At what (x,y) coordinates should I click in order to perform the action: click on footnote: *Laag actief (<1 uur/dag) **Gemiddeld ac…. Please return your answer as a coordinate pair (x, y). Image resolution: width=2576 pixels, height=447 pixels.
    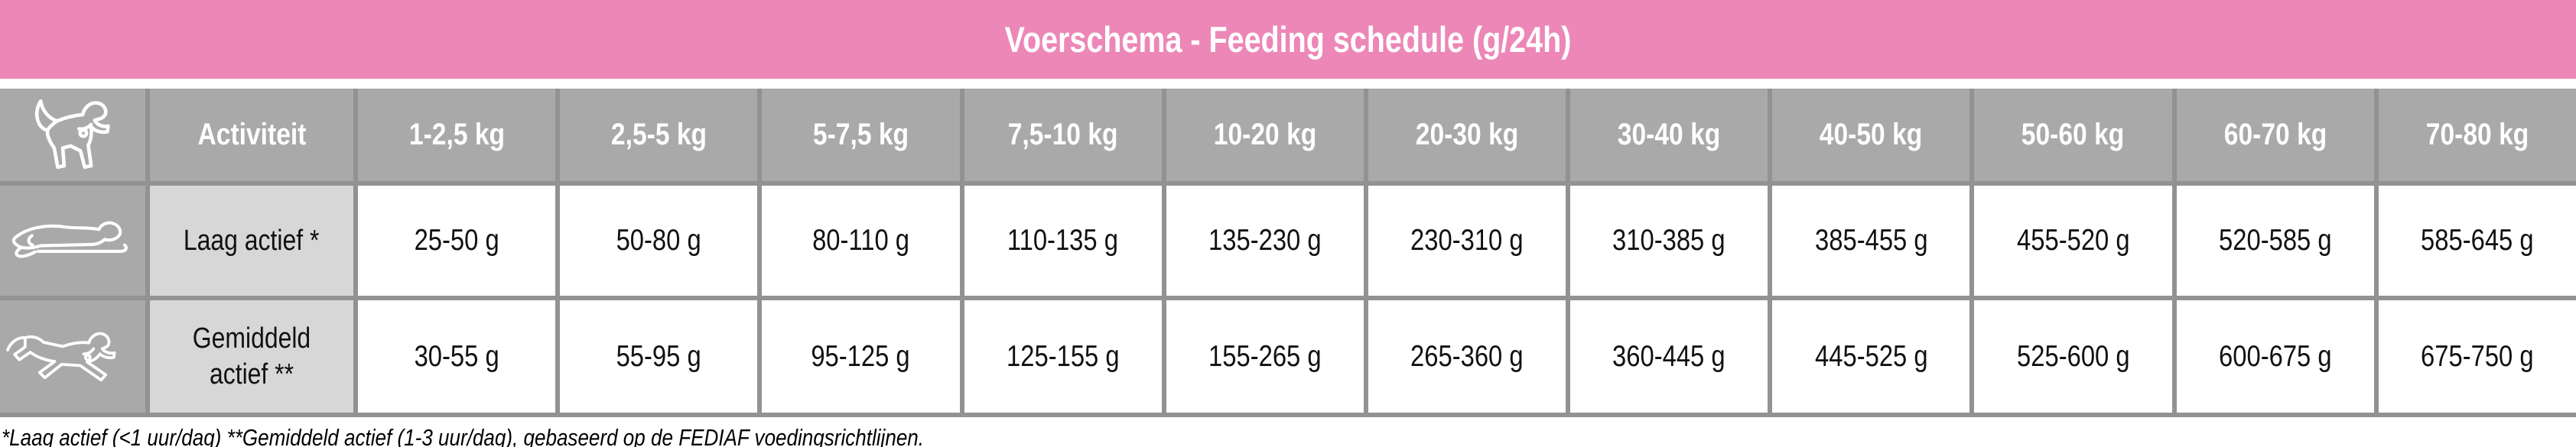
    Looking at the image, I should click on (463, 435).